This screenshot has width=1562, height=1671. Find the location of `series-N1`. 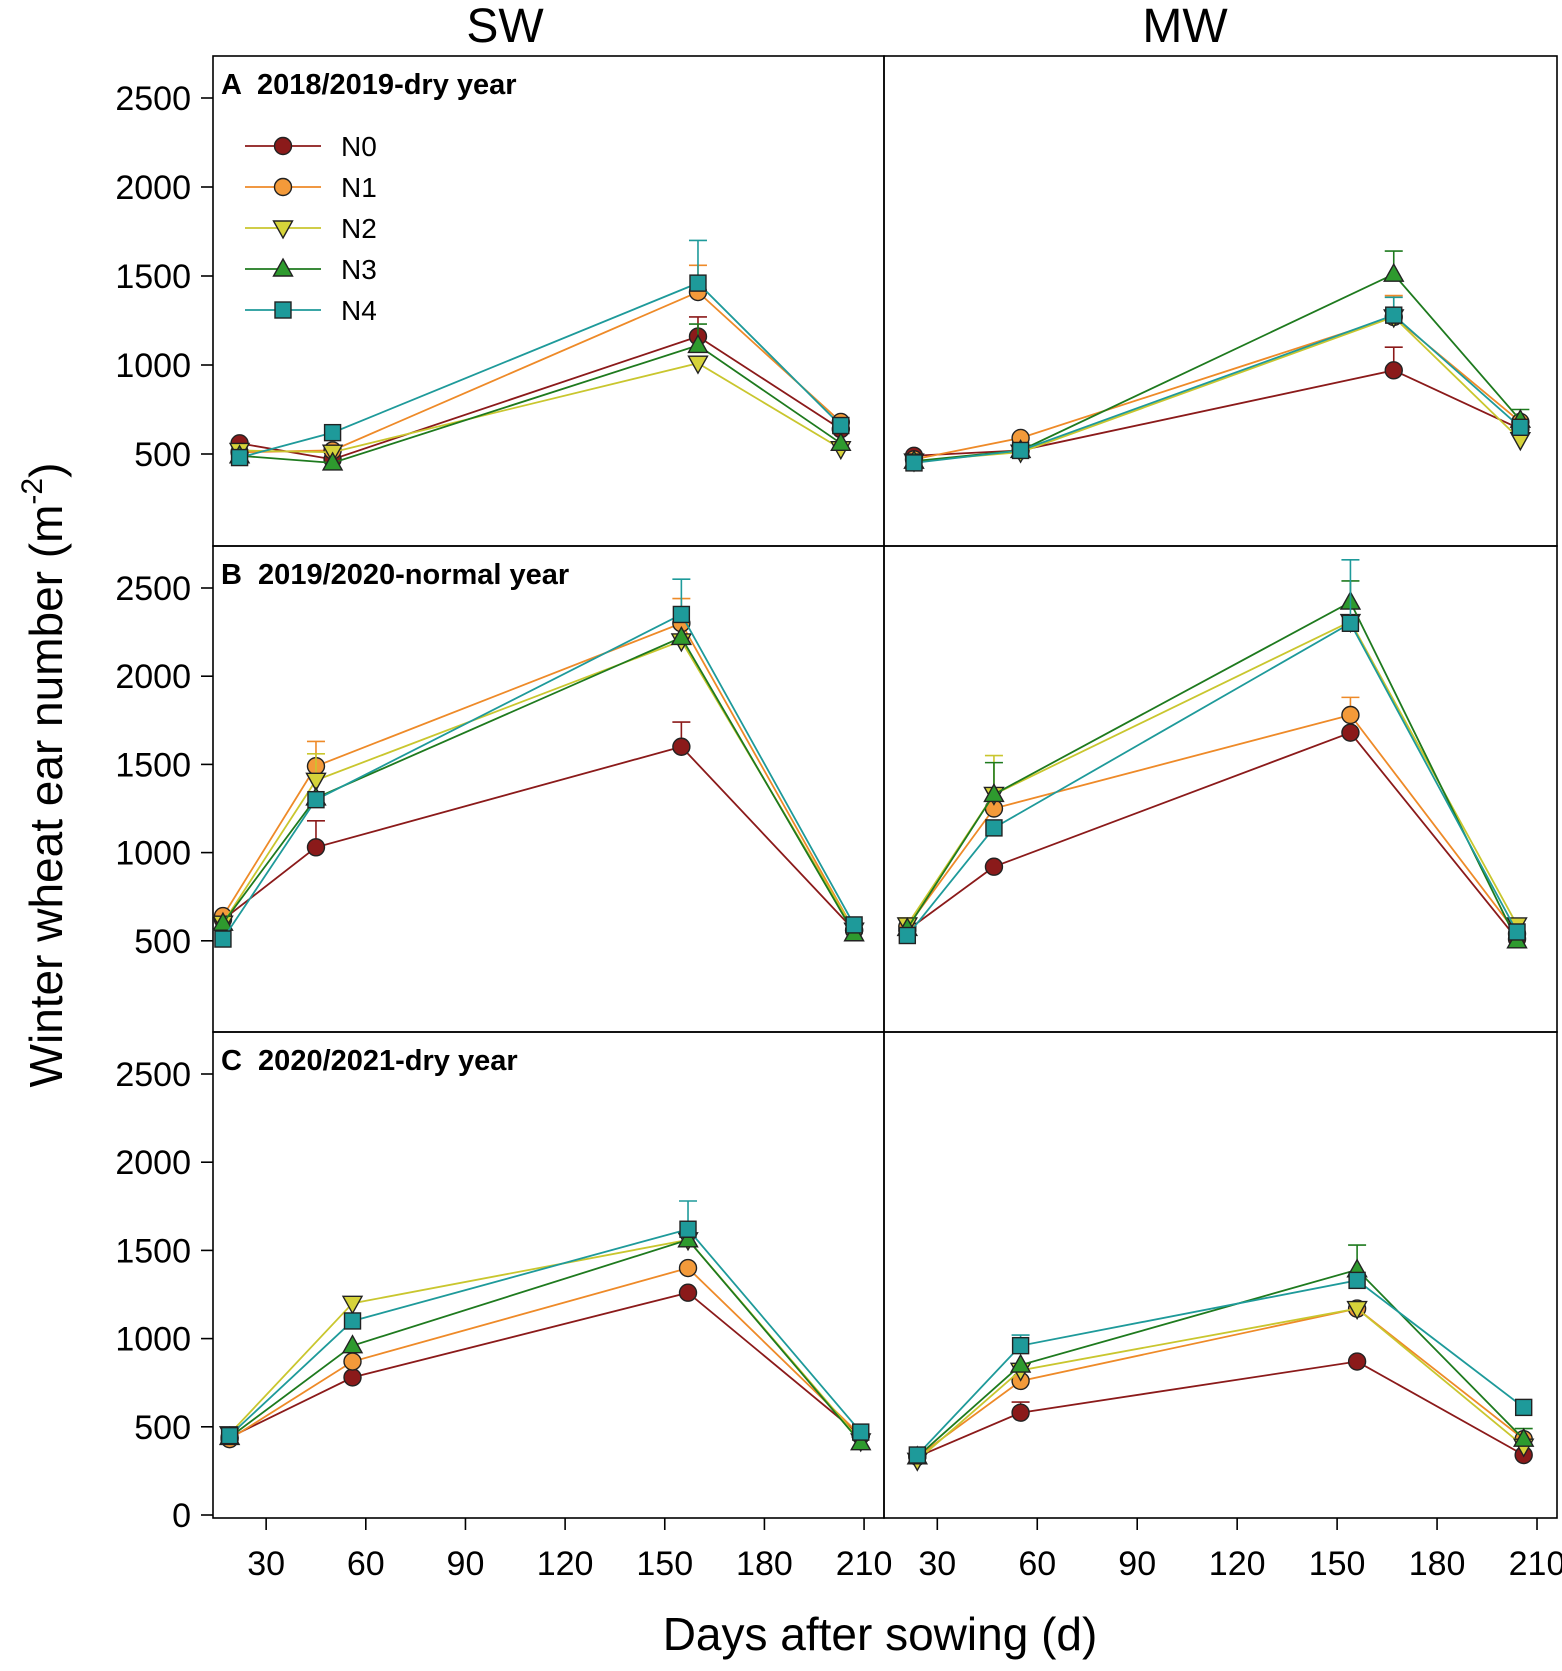

series-N1 is located at coordinates (540, 363).